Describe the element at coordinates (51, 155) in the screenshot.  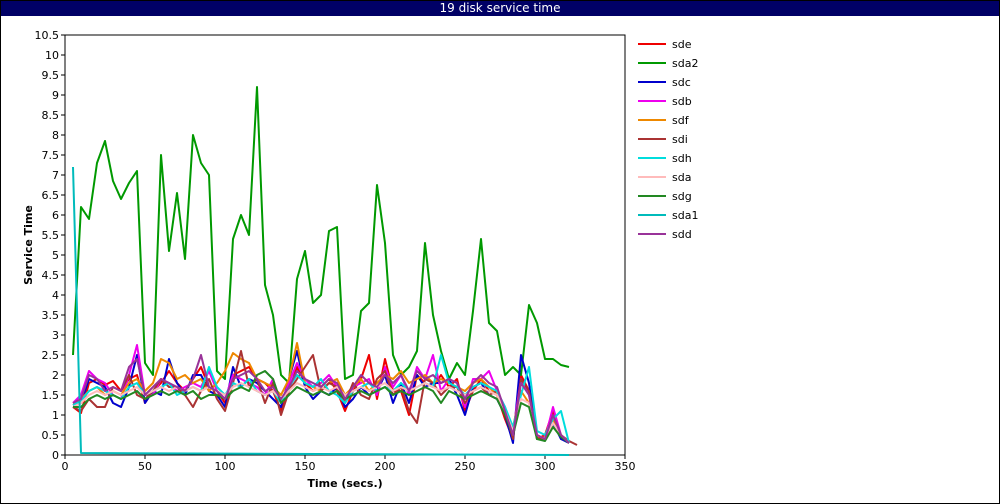
I see `y-tick-label: 7.5` at that location.